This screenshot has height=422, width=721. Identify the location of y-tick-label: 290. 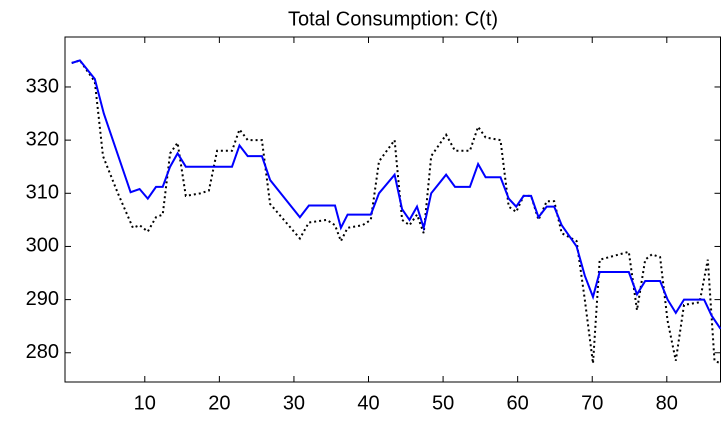
(42, 299).